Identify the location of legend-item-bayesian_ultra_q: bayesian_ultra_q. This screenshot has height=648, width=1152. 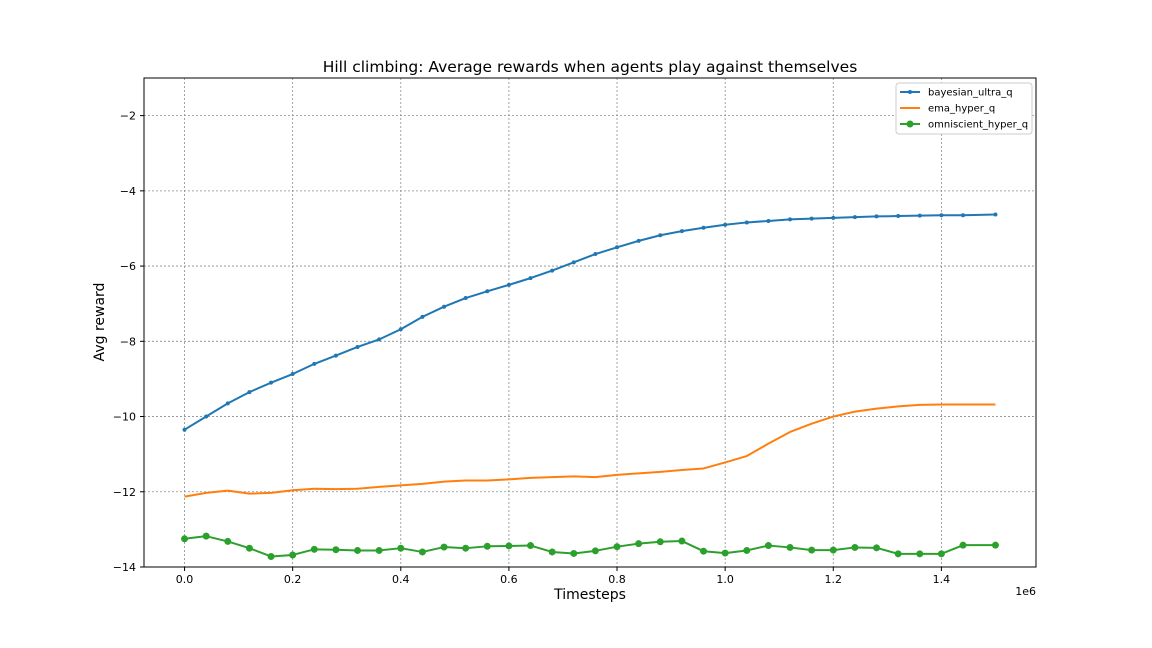
(956, 93).